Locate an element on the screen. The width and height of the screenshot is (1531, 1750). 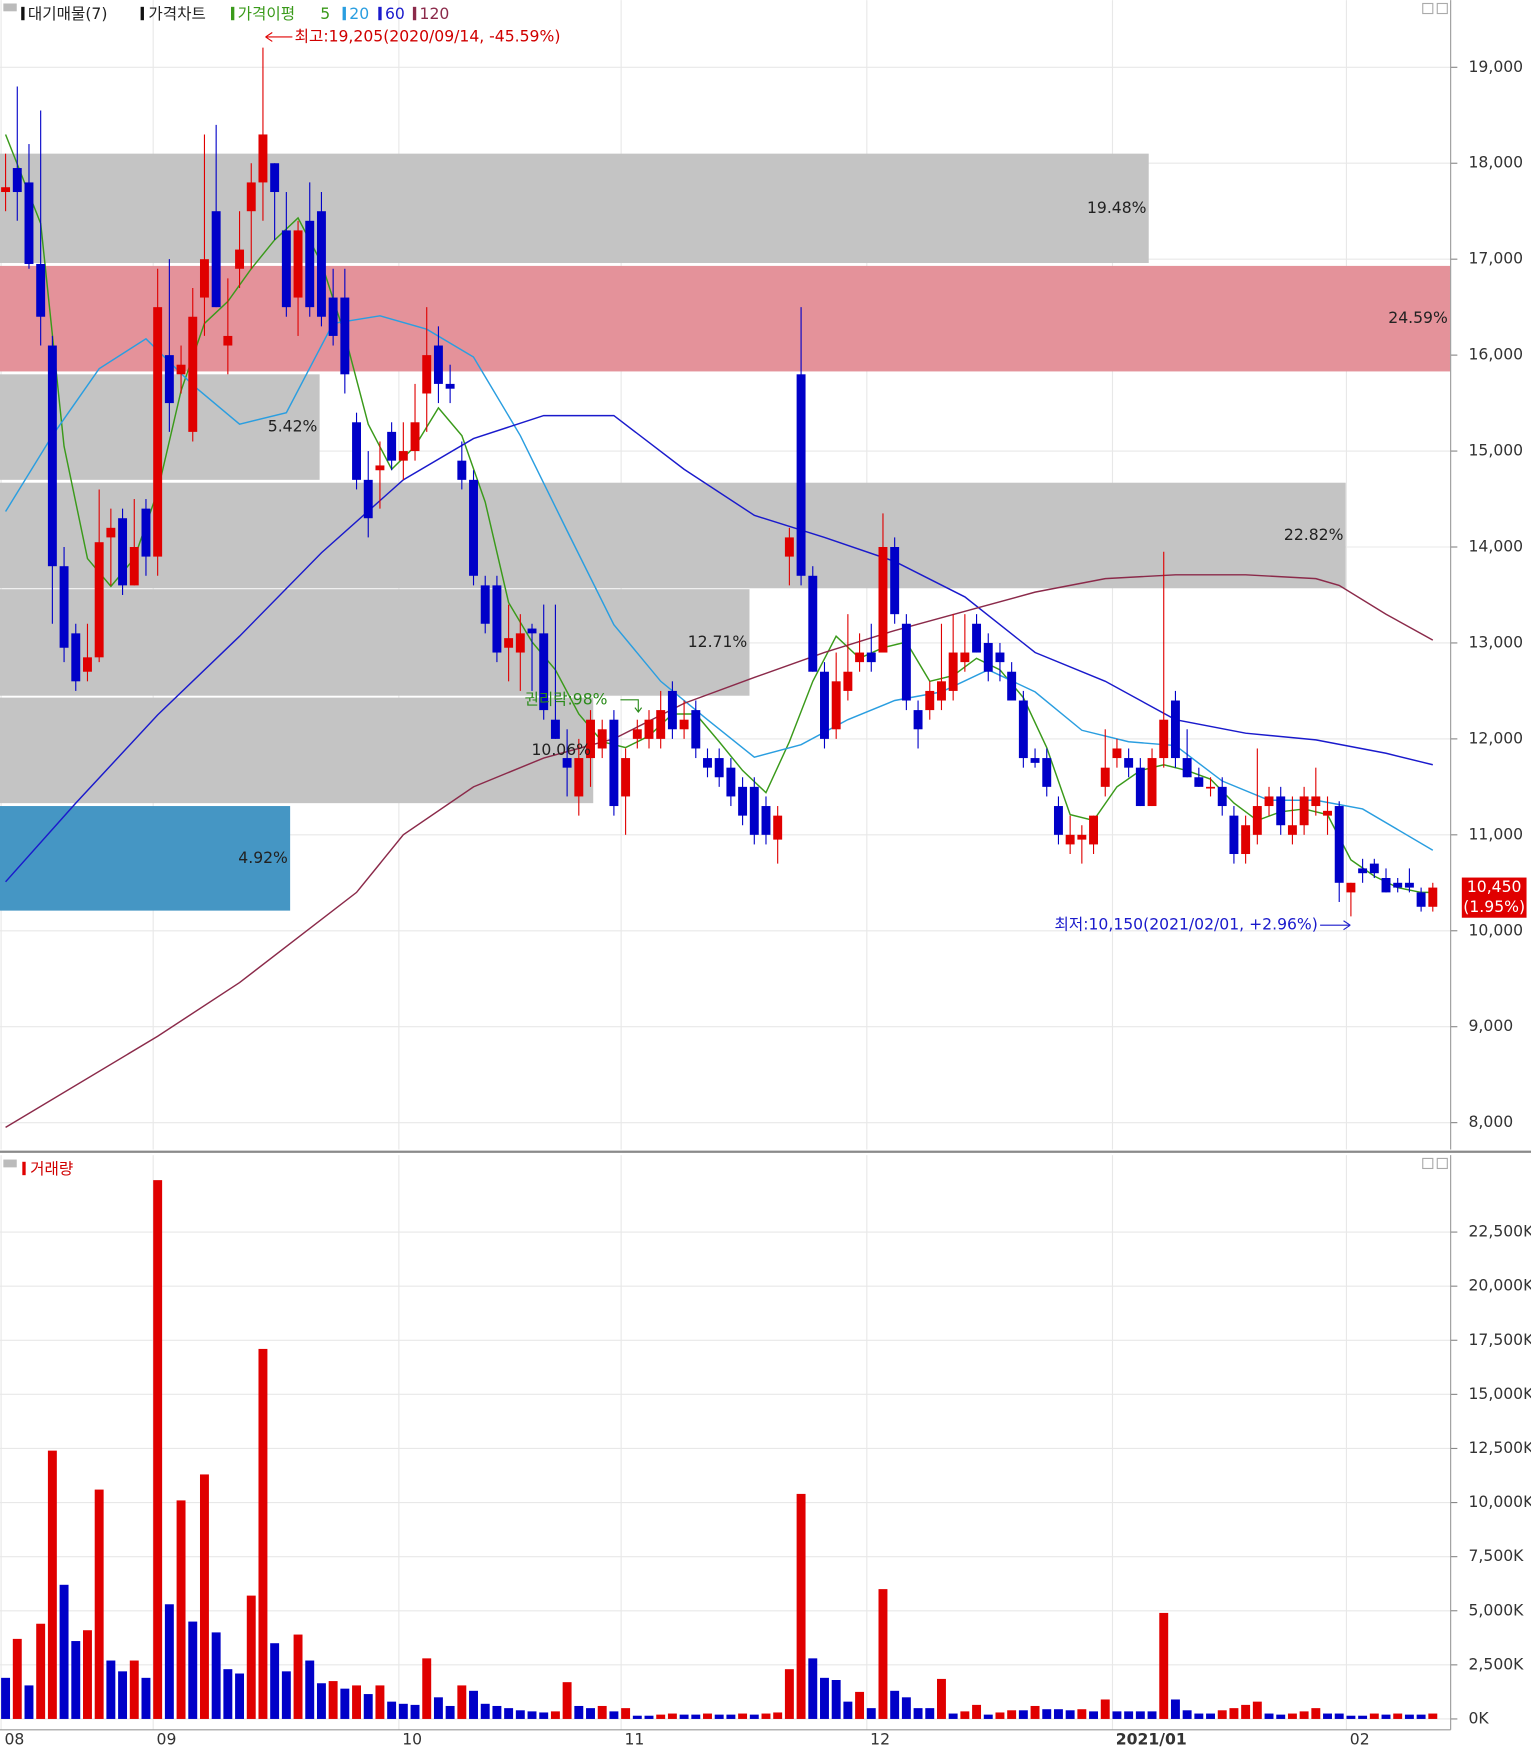
y-tick-label: 10,000K is located at coordinates (1500, 1502).